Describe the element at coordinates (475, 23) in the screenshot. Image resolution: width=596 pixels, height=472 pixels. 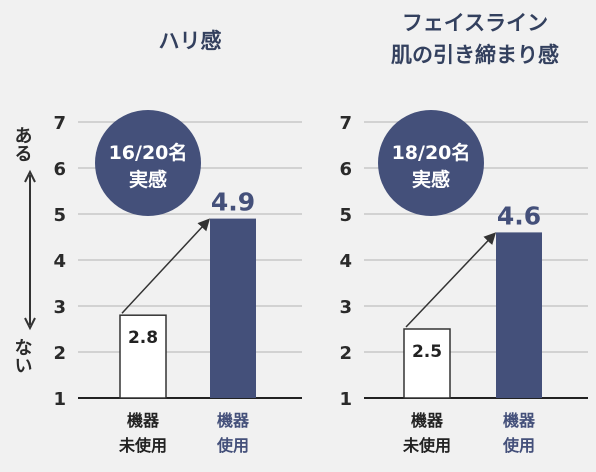
I see `chart-title: フェイスライン` at that location.